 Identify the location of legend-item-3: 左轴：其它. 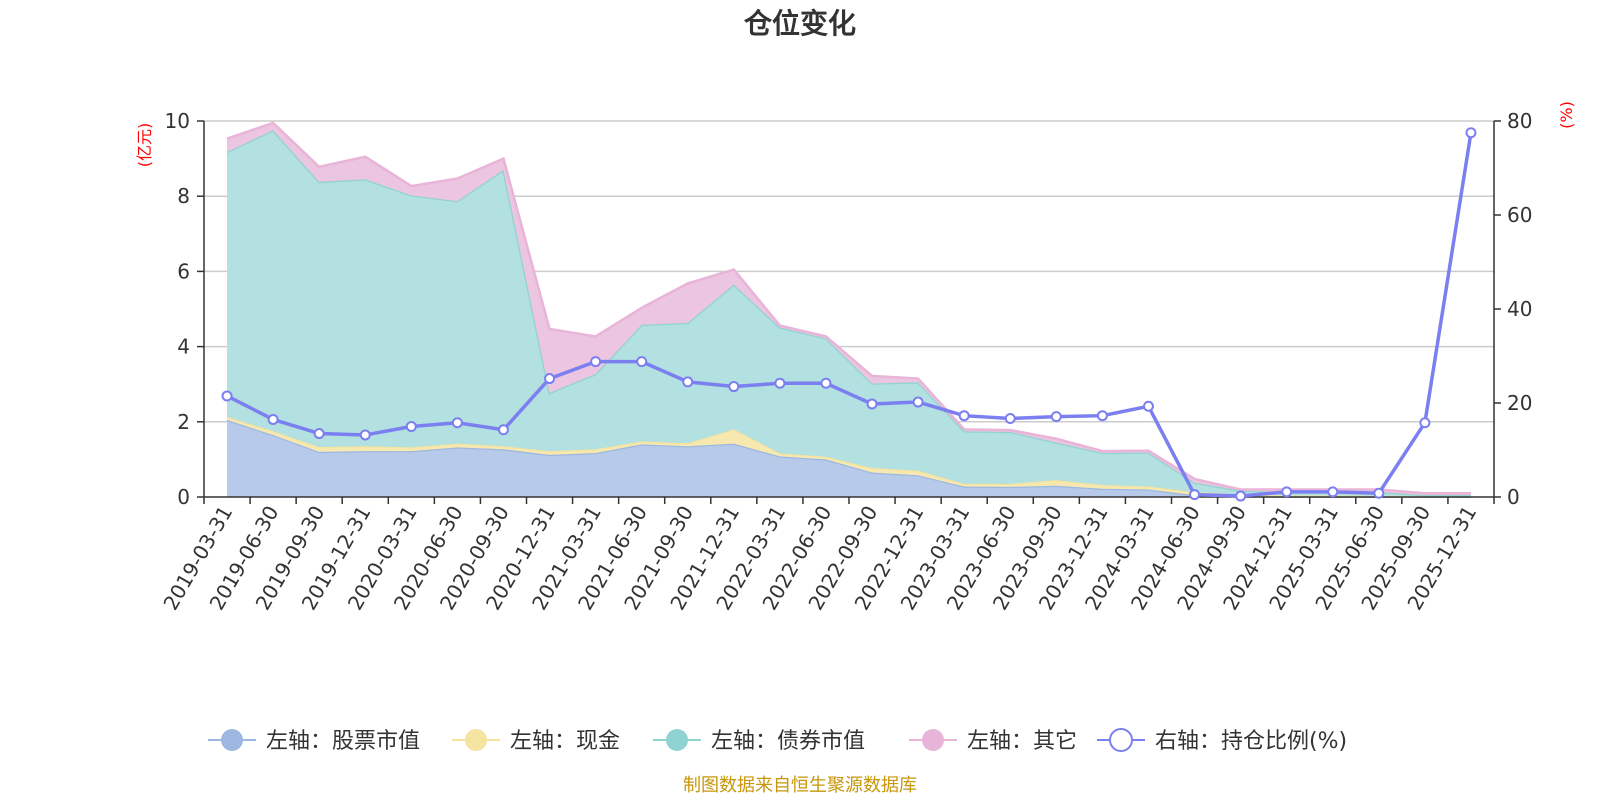
(993, 741).